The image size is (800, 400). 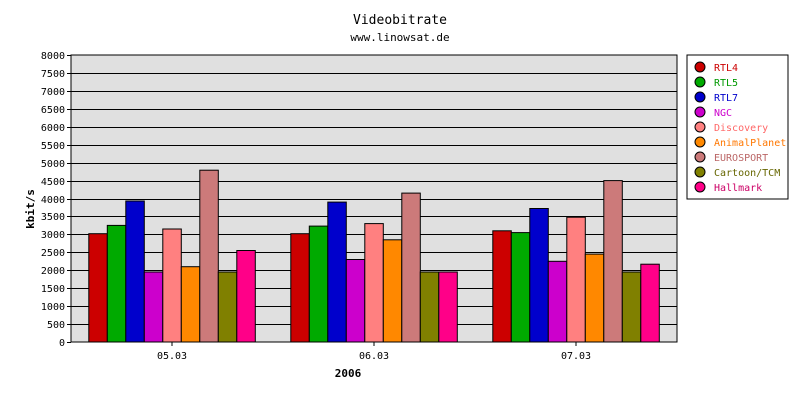 What do you see at coordinates (53, 235) in the screenshot?
I see `y-tick-label: 3000` at bounding box center [53, 235].